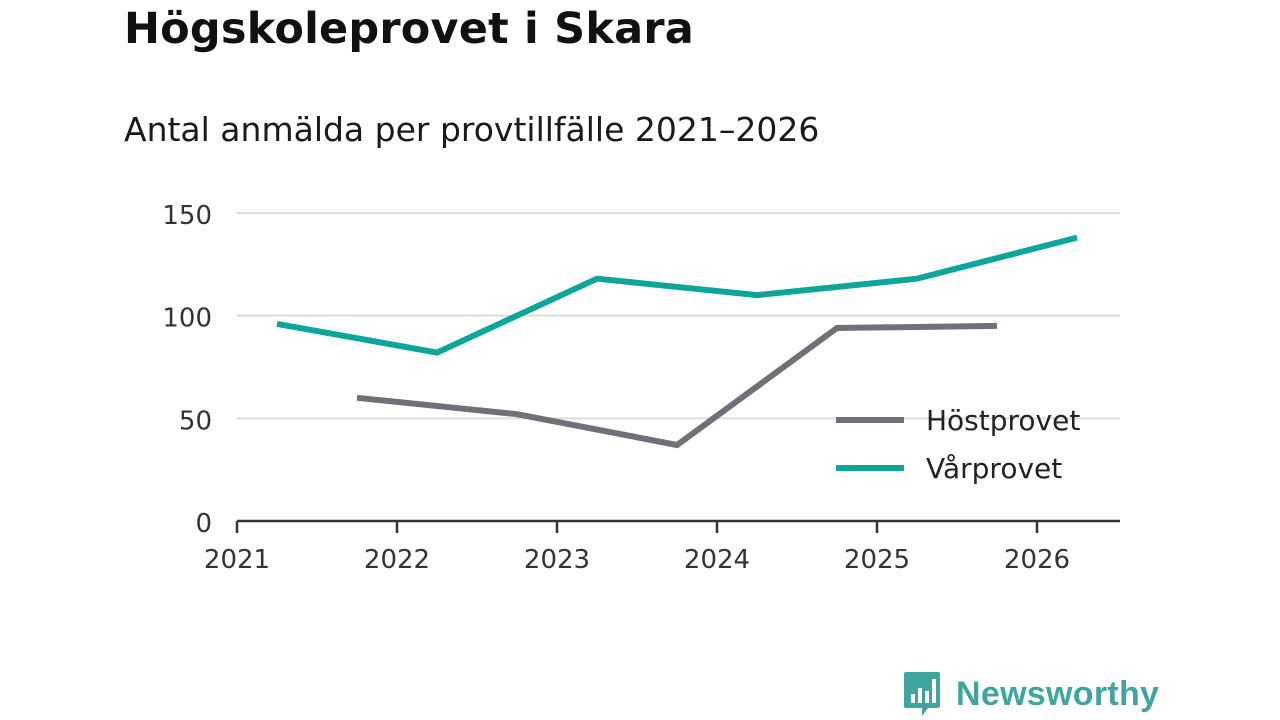  I want to click on legend-label: Vårprovet, so click(994, 468).